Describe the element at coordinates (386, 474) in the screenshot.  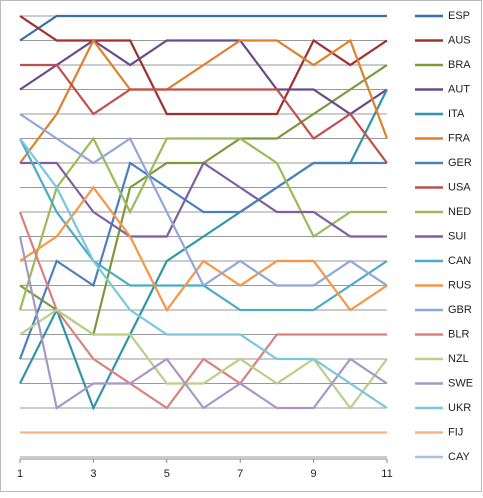
I see `x-tick-label: 11` at that location.